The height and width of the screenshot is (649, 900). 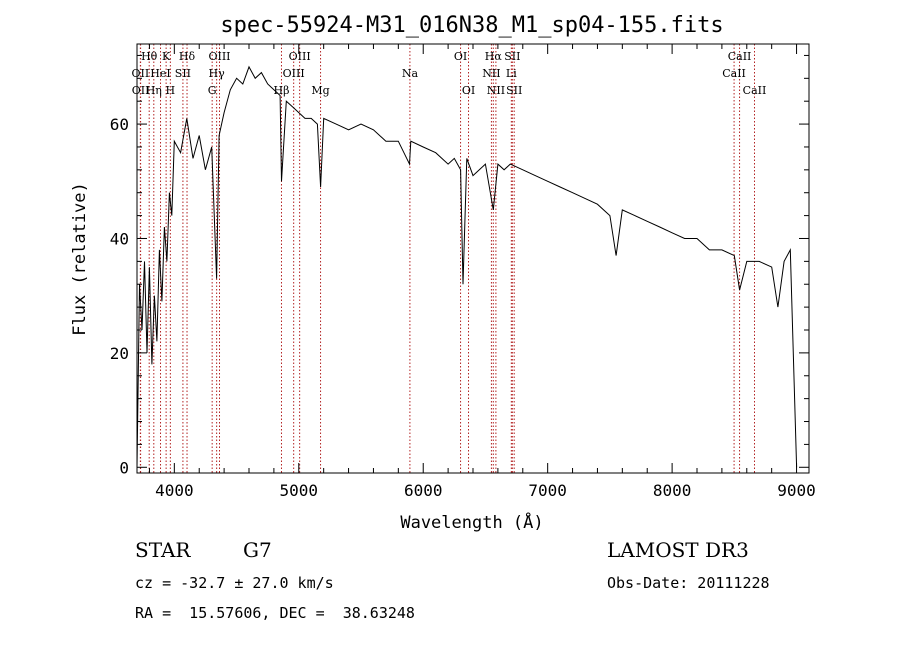 What do you see at coordinates (163, 550) in the screenshot?
I see `object-class: STAR` at bounding box center [163, 550].